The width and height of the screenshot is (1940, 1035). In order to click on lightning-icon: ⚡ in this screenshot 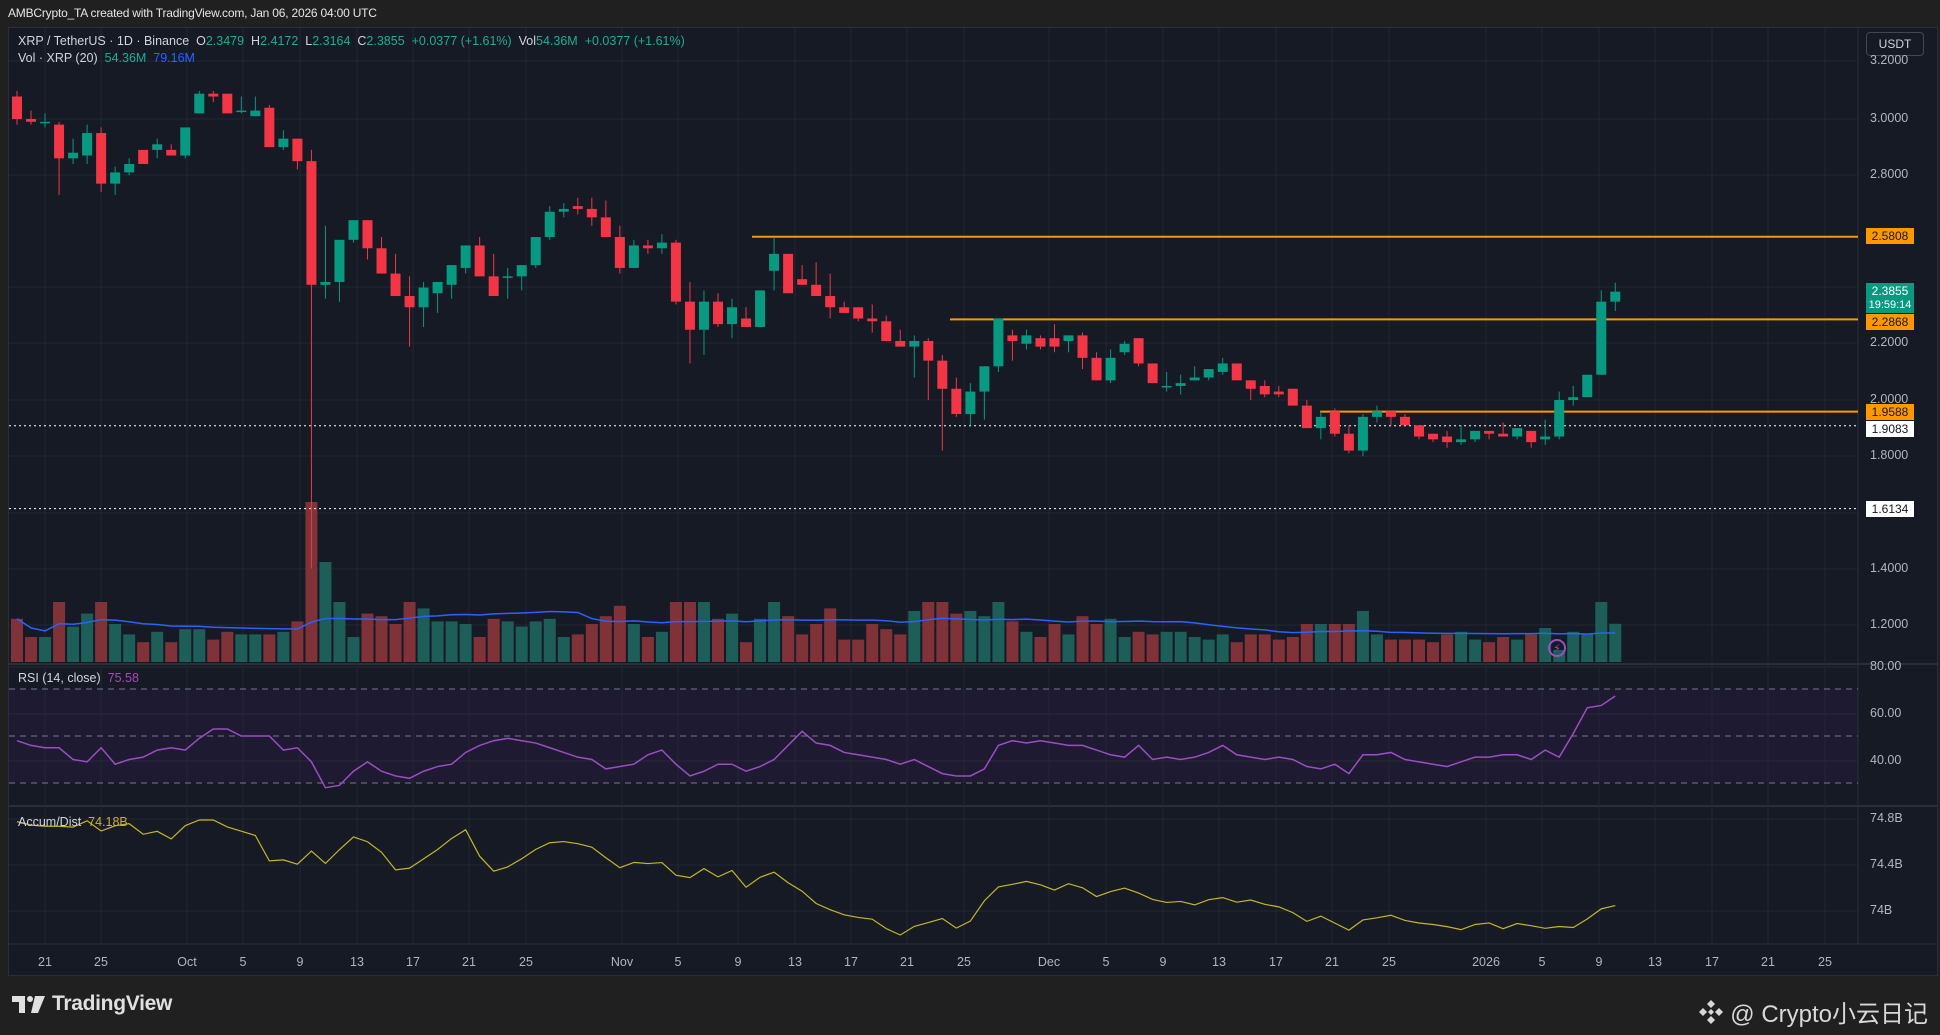, I will do `click(1557, 648)`.